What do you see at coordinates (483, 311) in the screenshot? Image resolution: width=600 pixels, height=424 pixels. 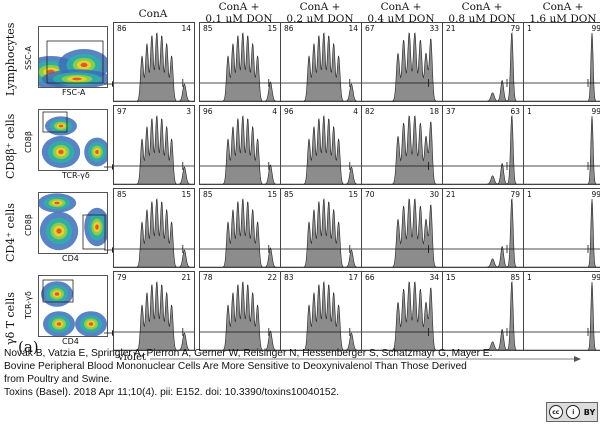 I see `histogram-plot: 15 85` at bounding box center [483, 311].